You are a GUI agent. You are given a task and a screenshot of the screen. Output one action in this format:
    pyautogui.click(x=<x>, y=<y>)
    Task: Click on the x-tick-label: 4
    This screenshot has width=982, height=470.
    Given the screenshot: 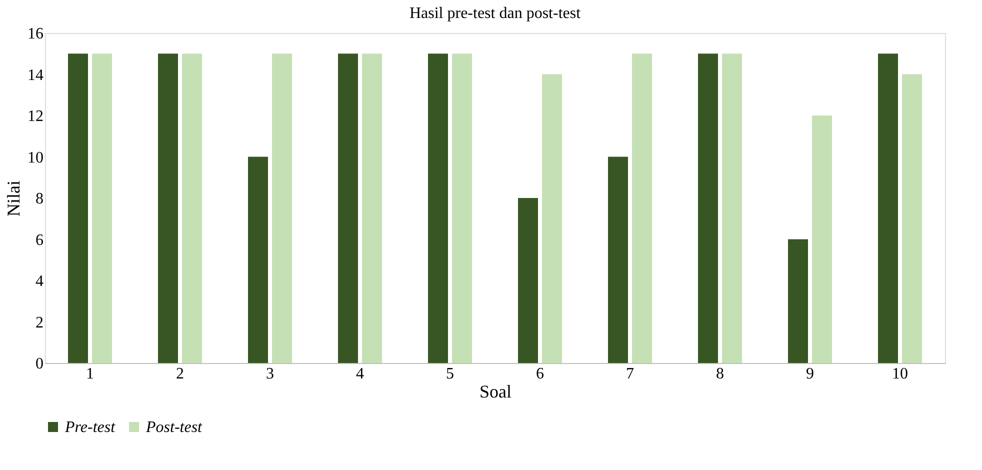 What is the action you would take?
    pyautogui.click(x=360, y=374)
    